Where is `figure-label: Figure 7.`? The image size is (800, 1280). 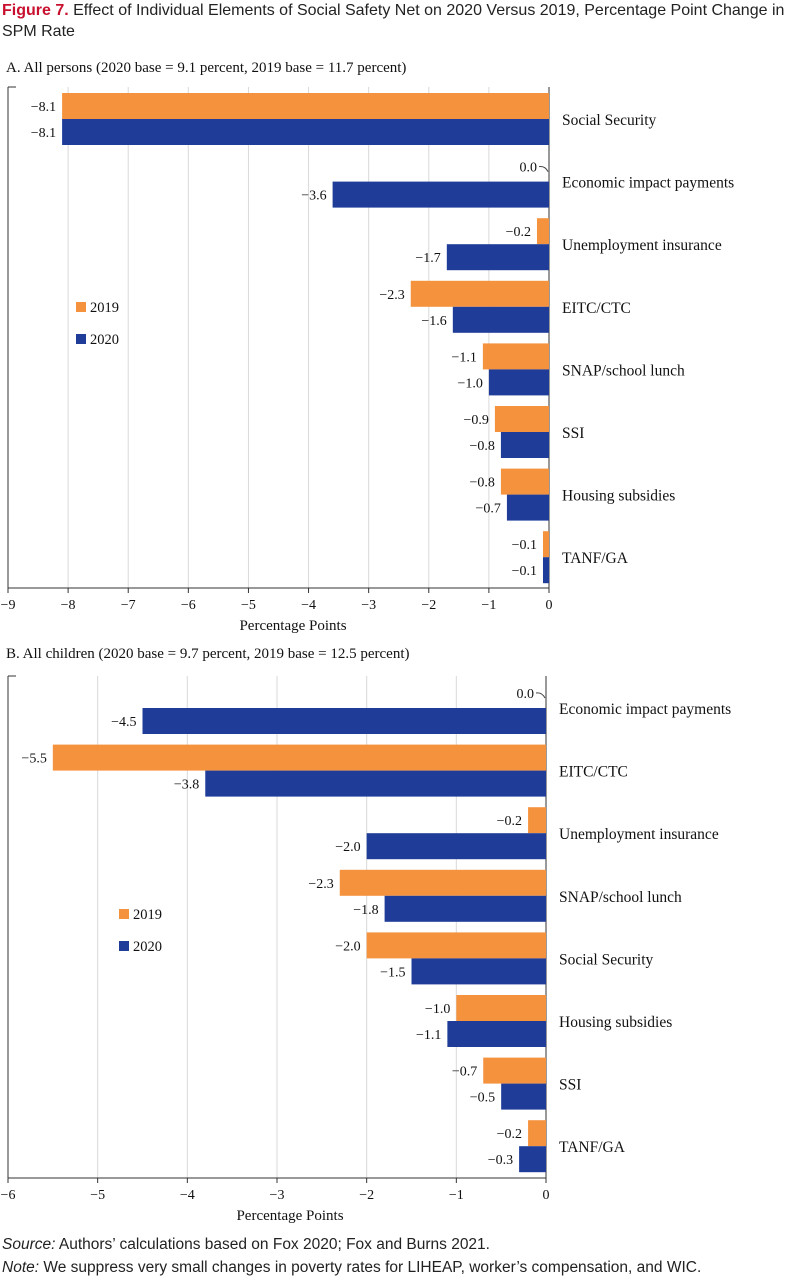 figure-label: Figure 7. is located at coordinates (35, 10).